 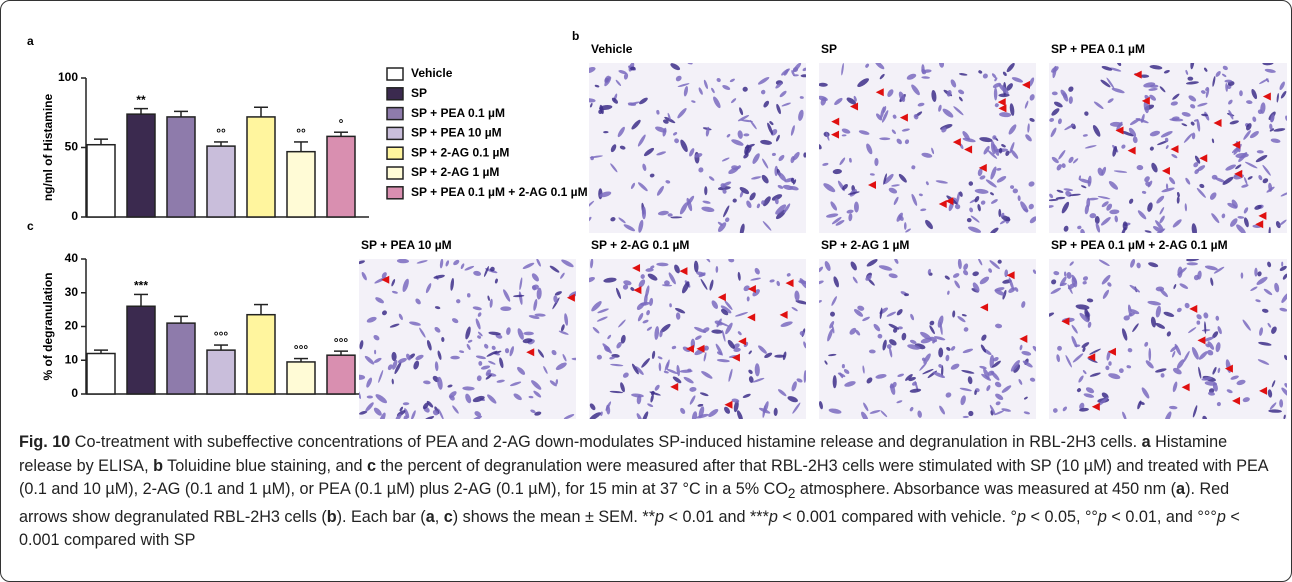 I want to click on legend-swatch, so click(x=395, y=113).